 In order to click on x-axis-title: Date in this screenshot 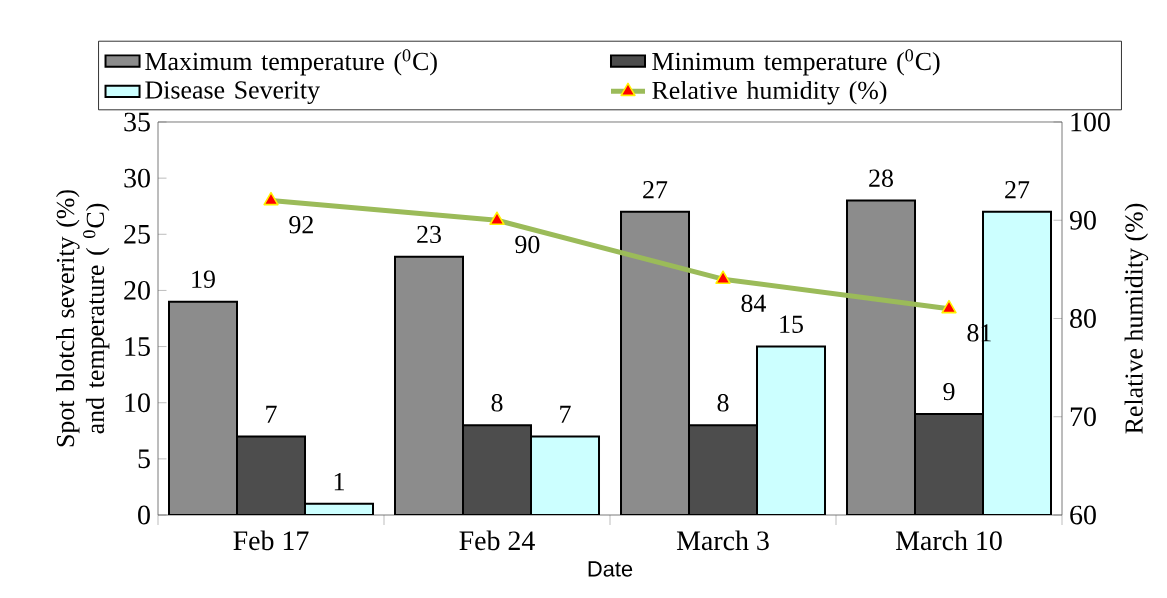, I will do `click(610, 569)`.